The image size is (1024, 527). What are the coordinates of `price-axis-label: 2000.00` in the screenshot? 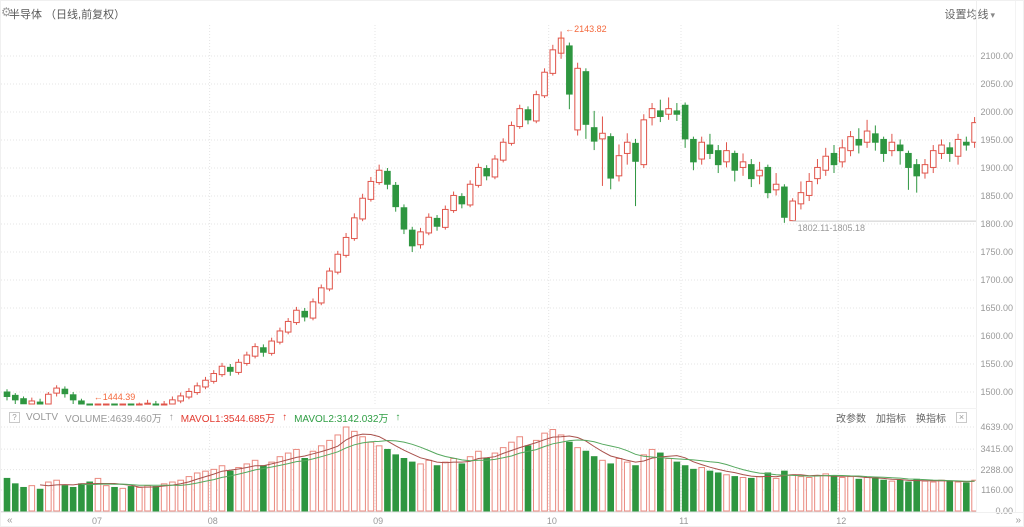 It's located at (996, 112).